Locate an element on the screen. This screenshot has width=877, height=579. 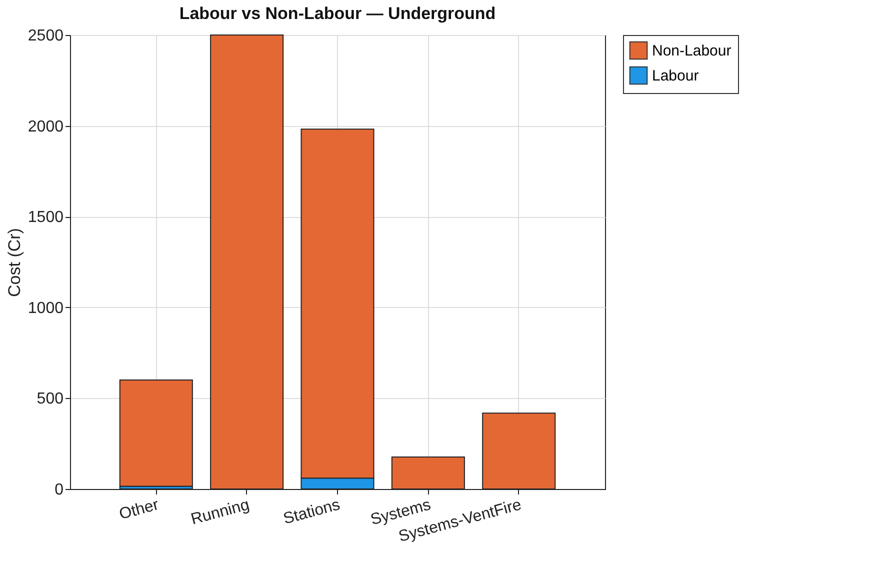
y-tick-label: 2000 is located at coordinates (46, 127).